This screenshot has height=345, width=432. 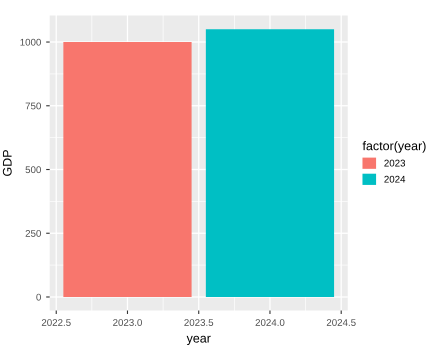 I want to click on y-tick-label: 250, so click(x=33, y=233).